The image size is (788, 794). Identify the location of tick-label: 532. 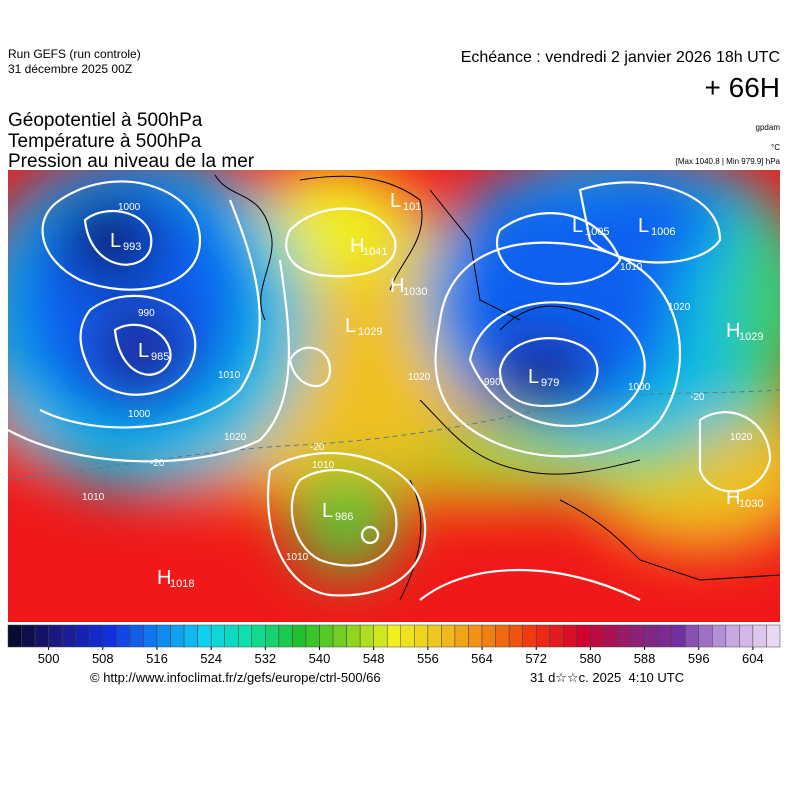
(265, 658).